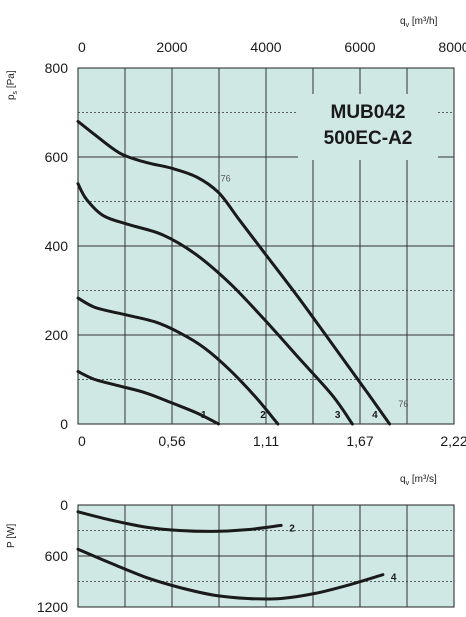  Describe the element at coordinates (82, 441) in the screenshot. I see `main-xtick-bottom-label: 0` at that location.